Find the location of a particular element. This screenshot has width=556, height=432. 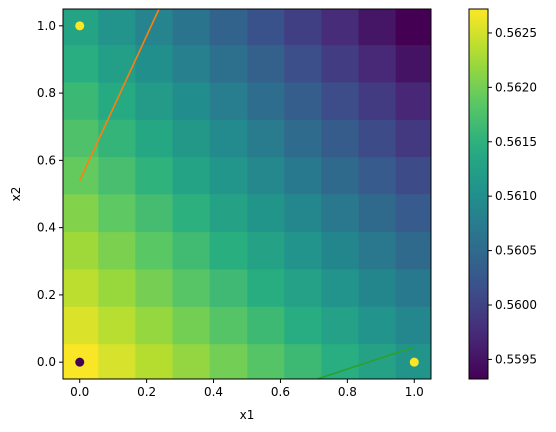

y-tick-label: 0.0 is located at coordinates (46, 362).